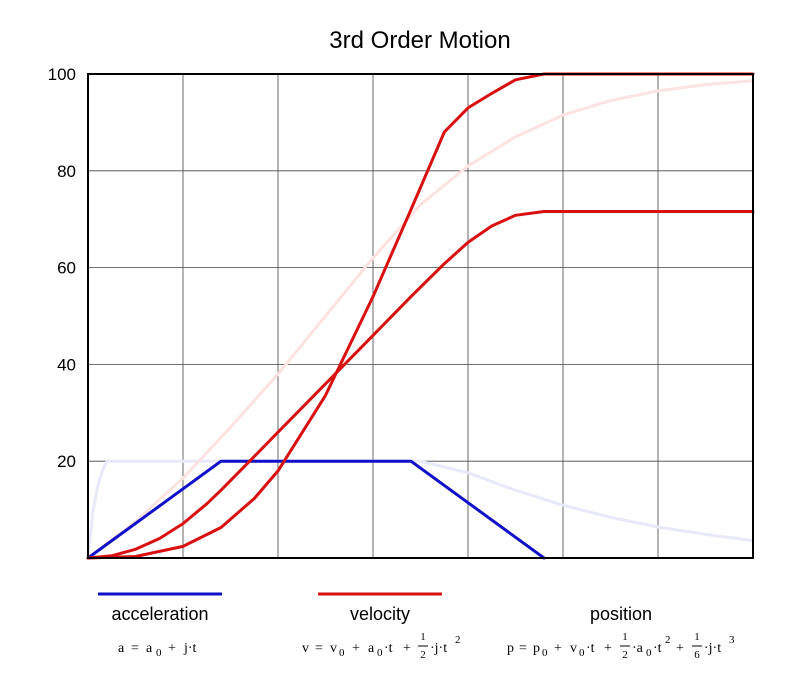 Image resolution: width=800 pixels, height=693 pixels. I want to click on formula-p-den1: 2, so click(625, 655).